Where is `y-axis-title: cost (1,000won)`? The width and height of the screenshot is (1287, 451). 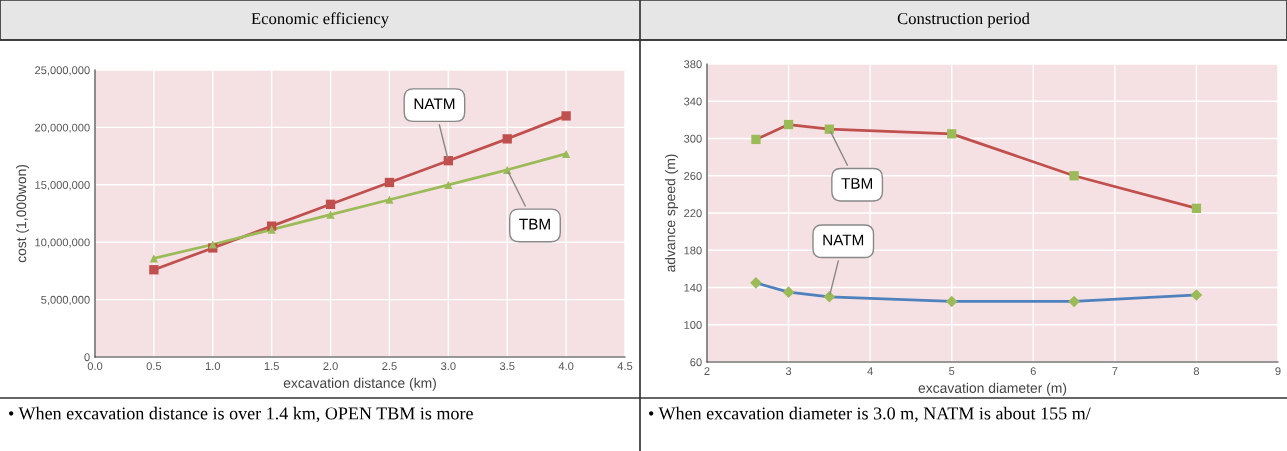 y-axis-title: cost (1,000won) is located at coordinates (22, 213).